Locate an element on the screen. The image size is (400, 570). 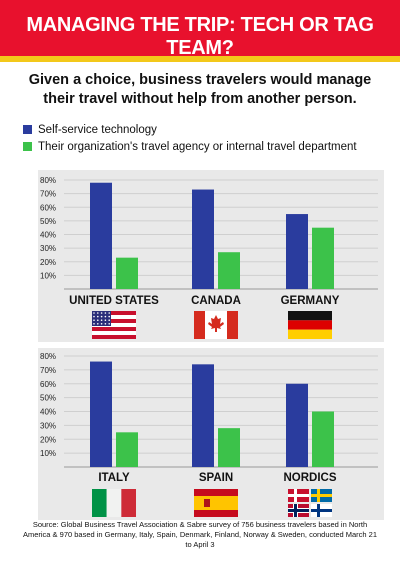
page-title: MANAGING THE TRIP: TECH OR TAG TEAM? is located at coordinates (200, 36).